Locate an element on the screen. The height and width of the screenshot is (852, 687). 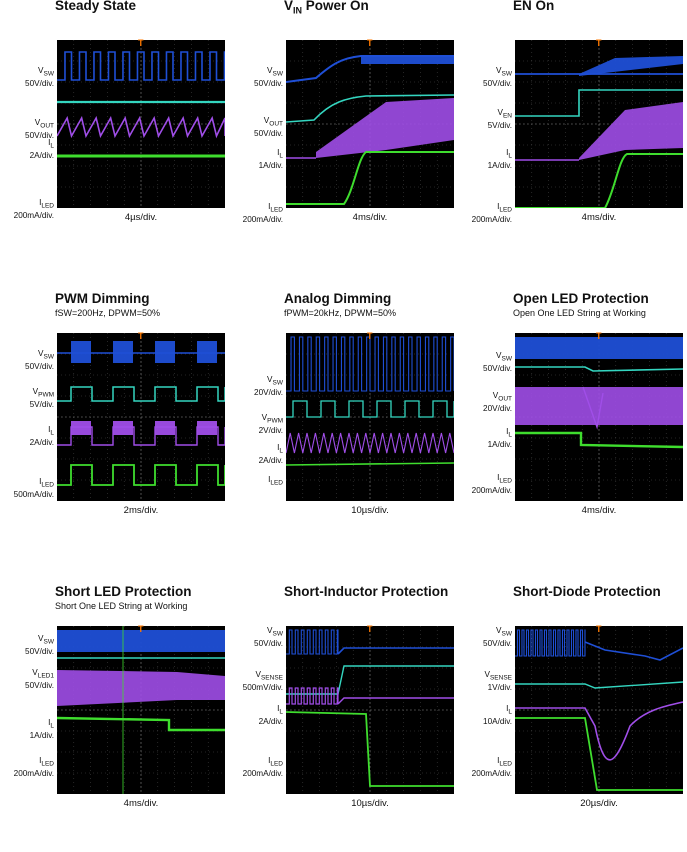
panel-title: PWM Dimming is located at coordinates (102, 298).